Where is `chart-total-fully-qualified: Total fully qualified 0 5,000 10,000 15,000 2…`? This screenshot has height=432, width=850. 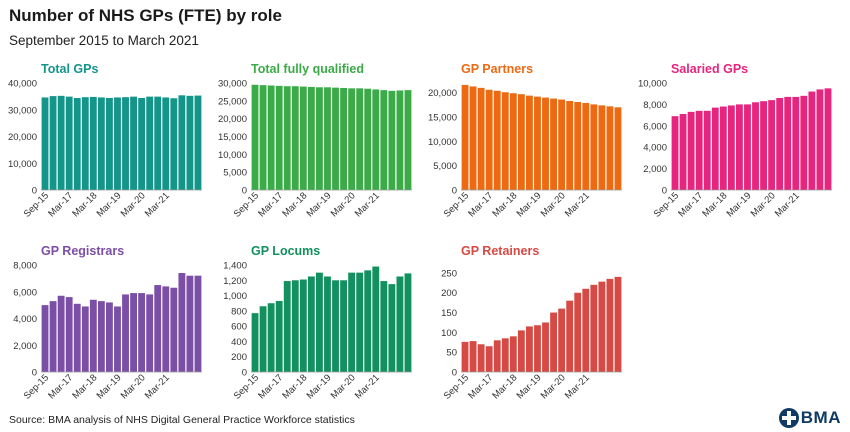
chart-total-fully-qualified: Total fully qualified 0 5,000 10,000 15,000 2… is located at coordinates (315, 141).